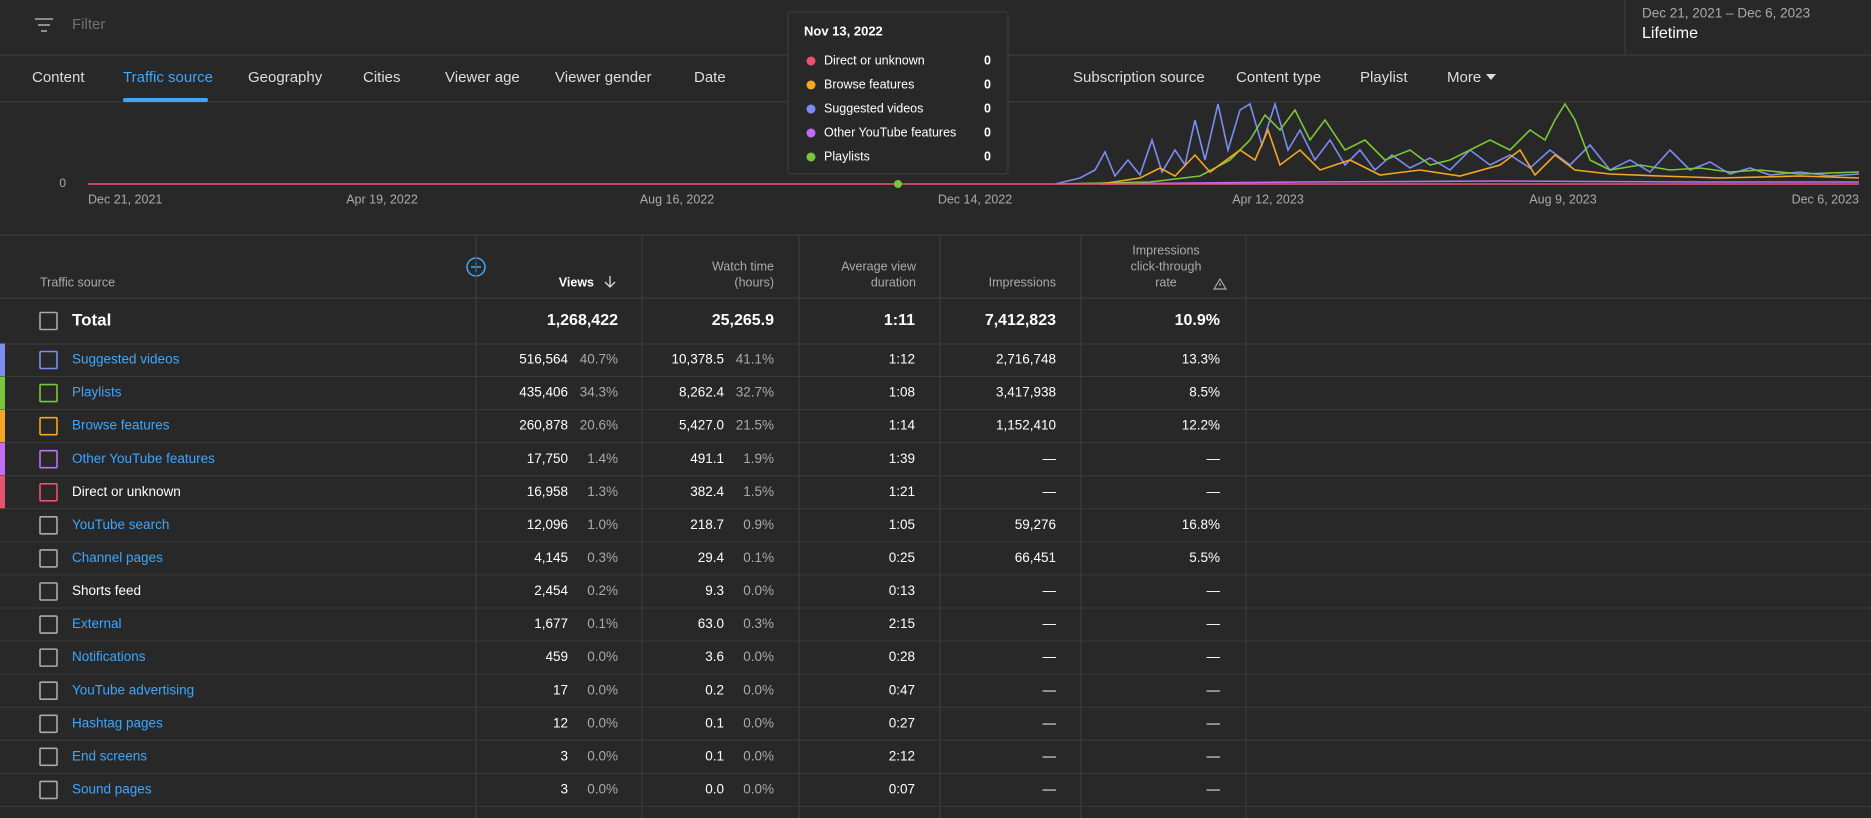  What do you see at coordinates (758, 623) in the screenshot?
I see `watch-pct: 0.3%` at bounding box center [758, 623].